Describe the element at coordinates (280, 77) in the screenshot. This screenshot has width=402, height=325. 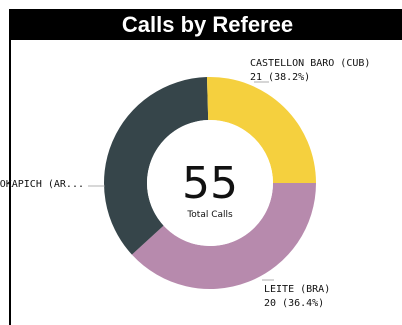
I see `slice-value-label-0: 21 (38.2%)` at that location.